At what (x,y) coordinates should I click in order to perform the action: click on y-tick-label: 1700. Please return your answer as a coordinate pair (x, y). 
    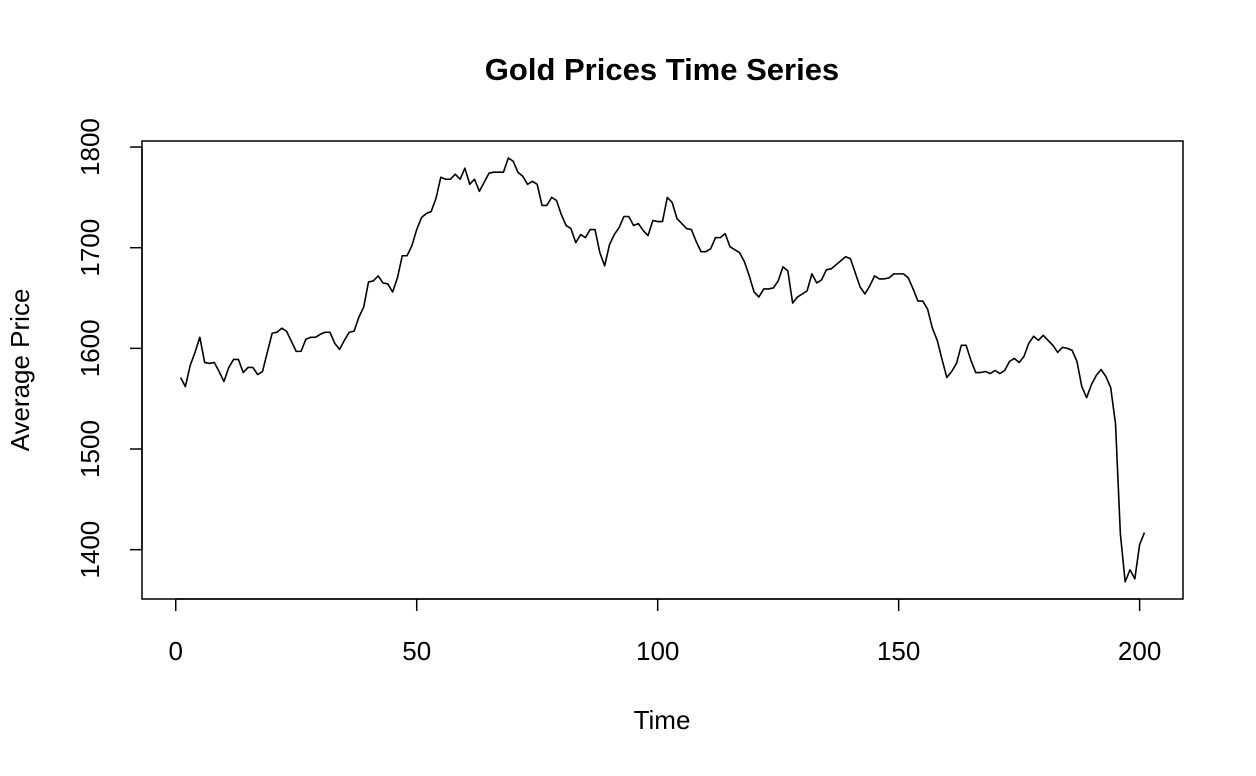
    Looking at the image, I should click on (90, 248).